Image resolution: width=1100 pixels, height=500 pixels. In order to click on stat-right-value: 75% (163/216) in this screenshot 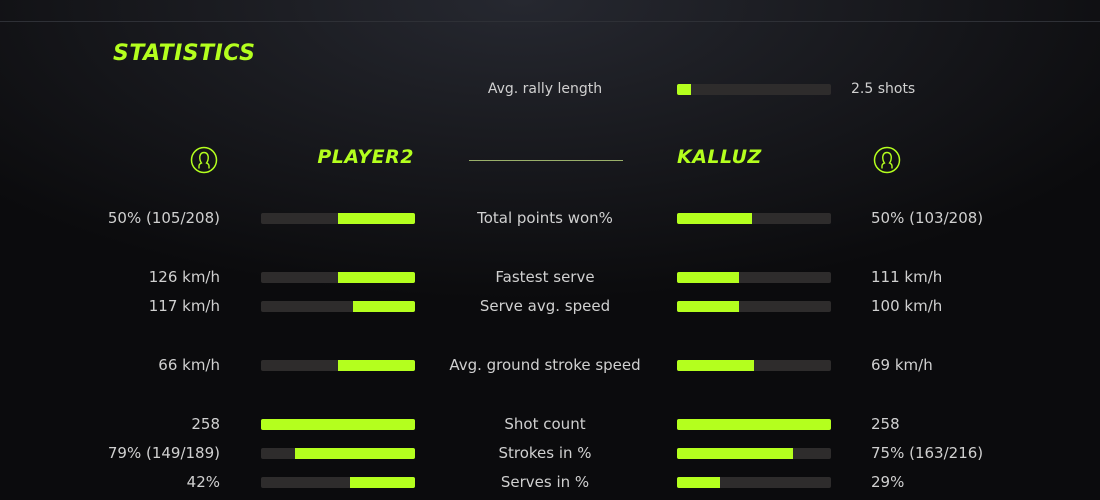, I will do `click(927, 453)`.